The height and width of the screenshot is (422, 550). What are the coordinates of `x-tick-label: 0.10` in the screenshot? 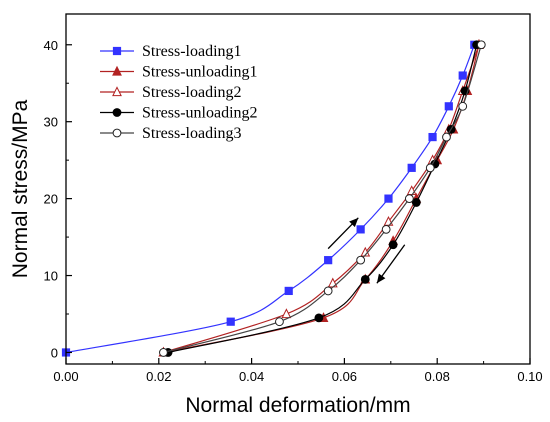 It's located at (529, 376).